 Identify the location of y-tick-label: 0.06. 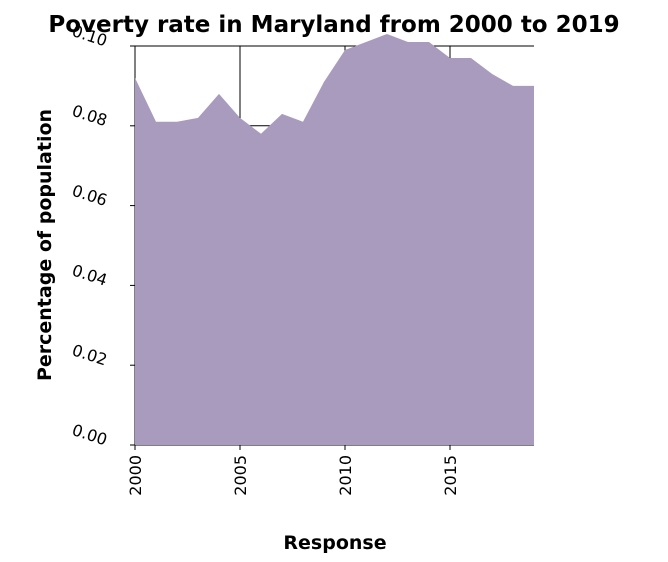
(90, 195).